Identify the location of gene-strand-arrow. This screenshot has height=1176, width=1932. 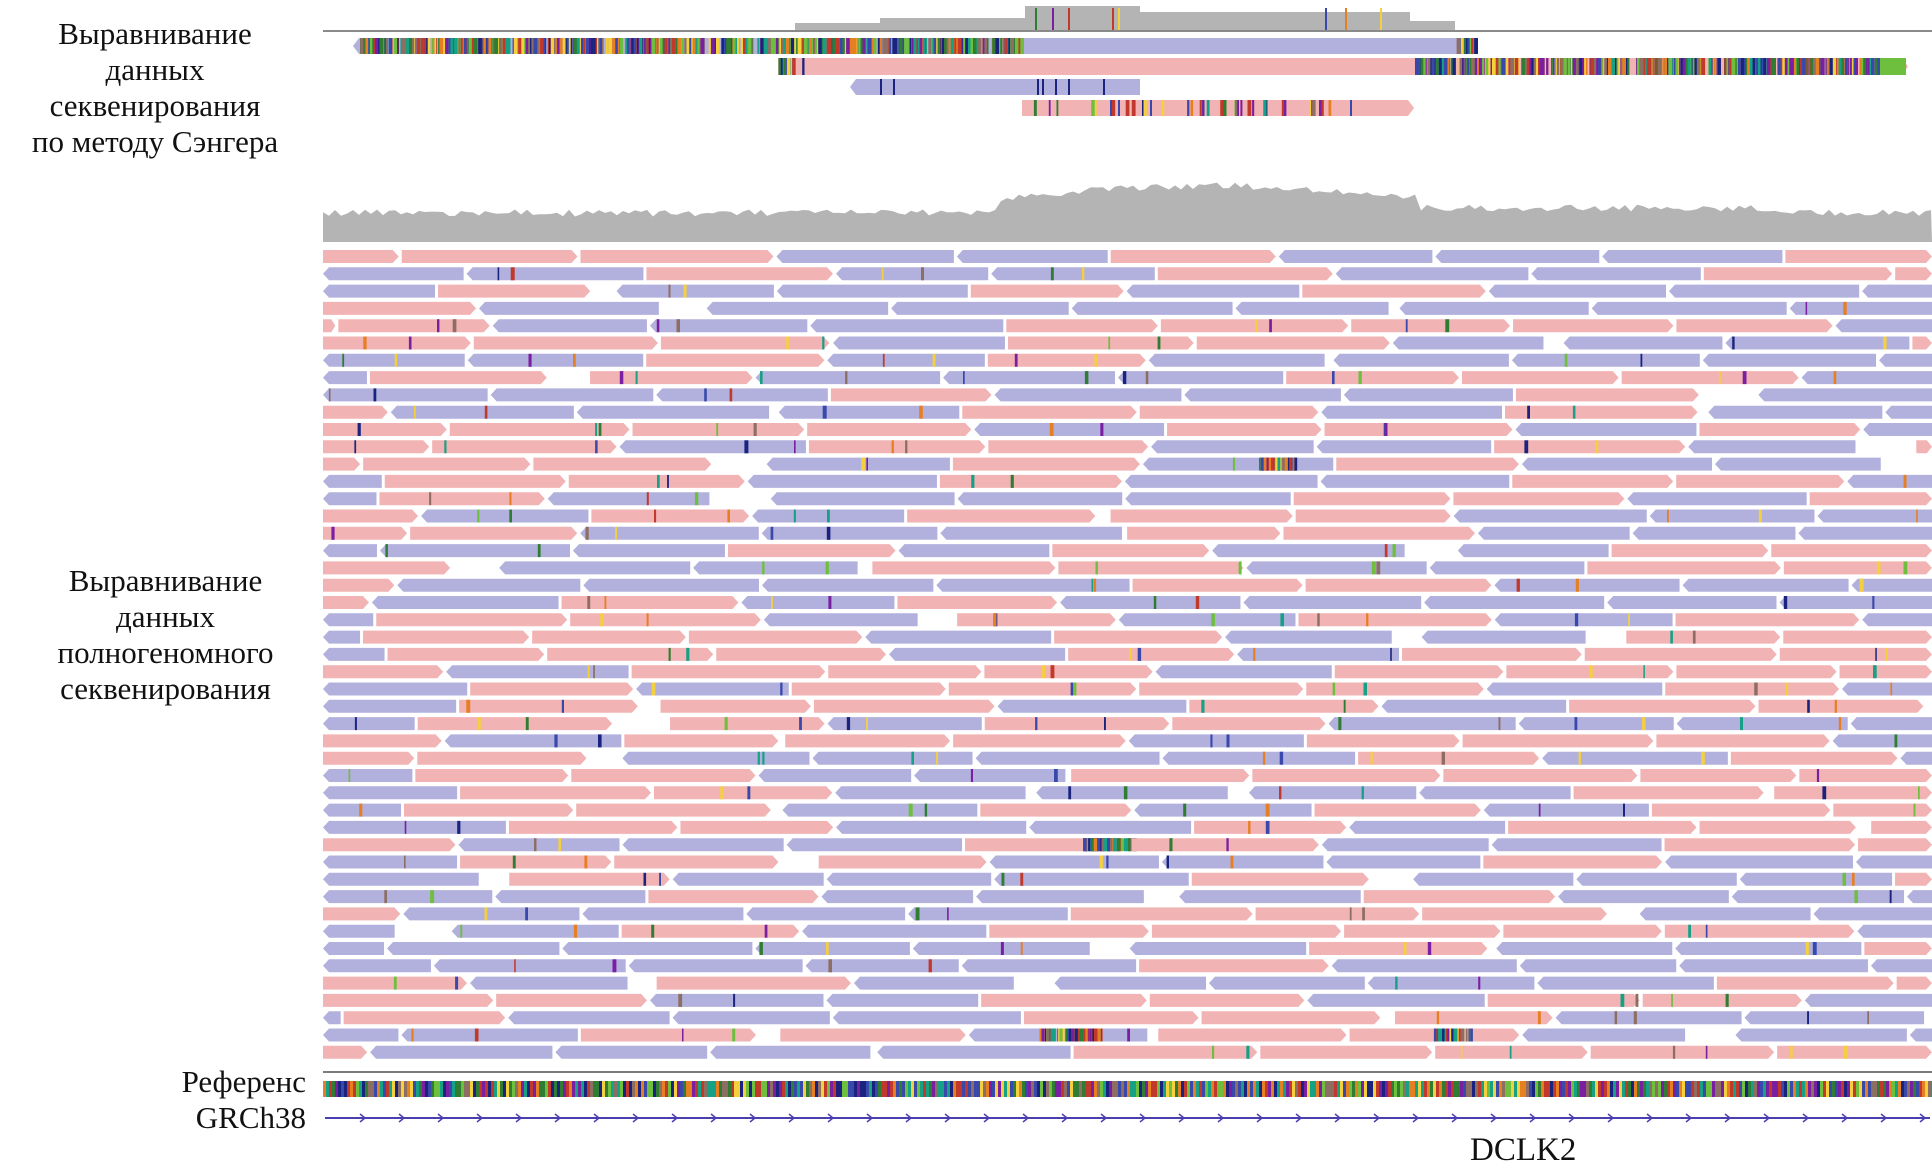
(441, 1118).